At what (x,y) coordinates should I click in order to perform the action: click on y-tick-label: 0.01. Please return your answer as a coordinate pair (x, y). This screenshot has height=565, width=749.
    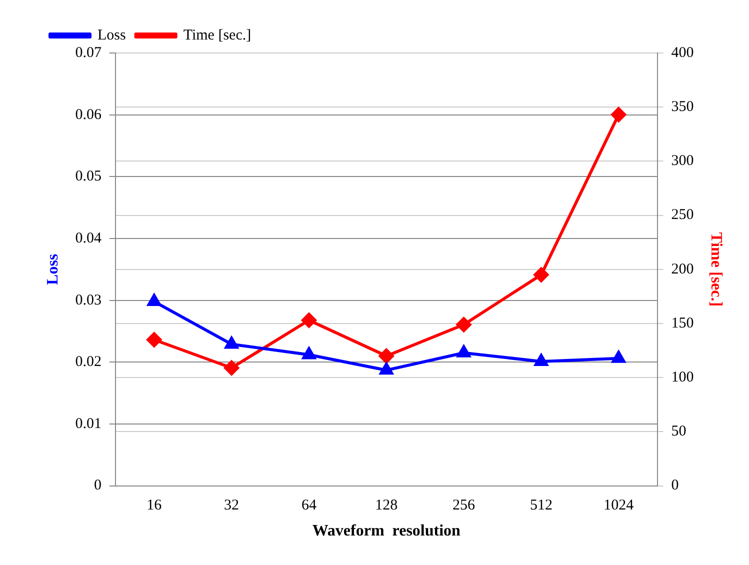
    Looking at the image, I should click on (88, 424).